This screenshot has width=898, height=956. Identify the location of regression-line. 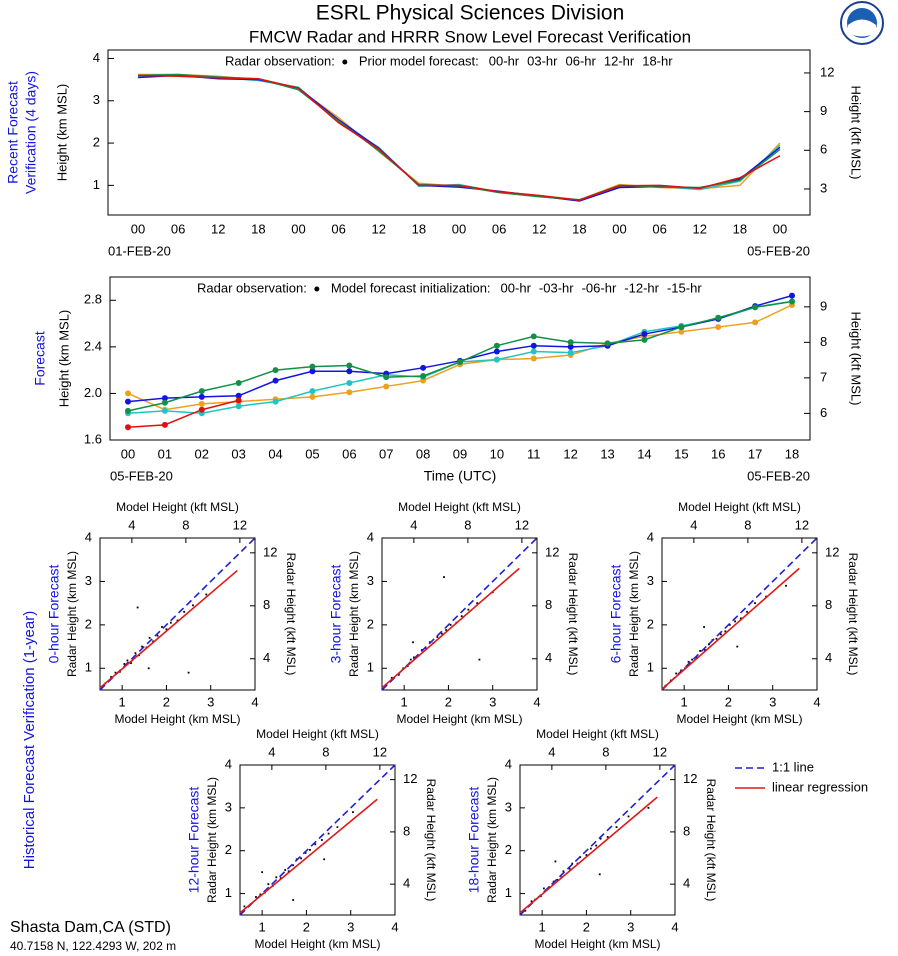
(450, 628).